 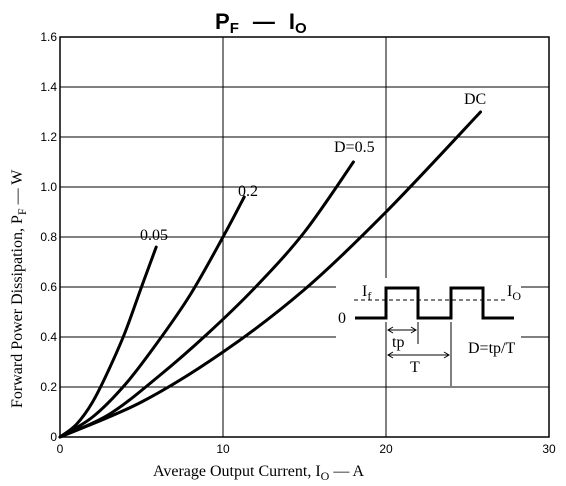 What do you see at coordinates (48, 137) in the screenshot?
I see `y-tick-label: 1.2` at bounding box center [48, 137].